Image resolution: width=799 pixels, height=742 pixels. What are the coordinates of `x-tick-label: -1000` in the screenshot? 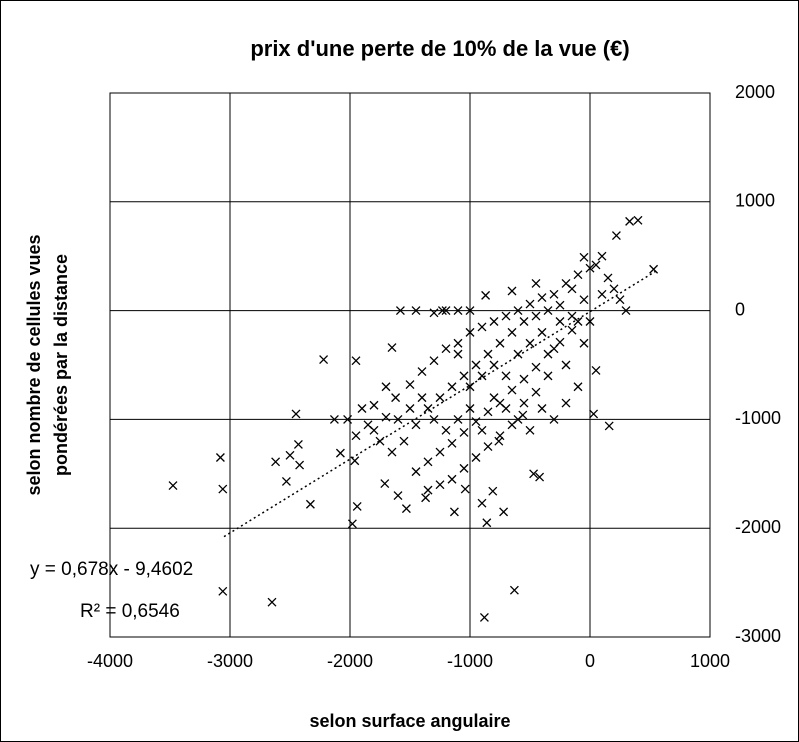 It's located at (470, 661).